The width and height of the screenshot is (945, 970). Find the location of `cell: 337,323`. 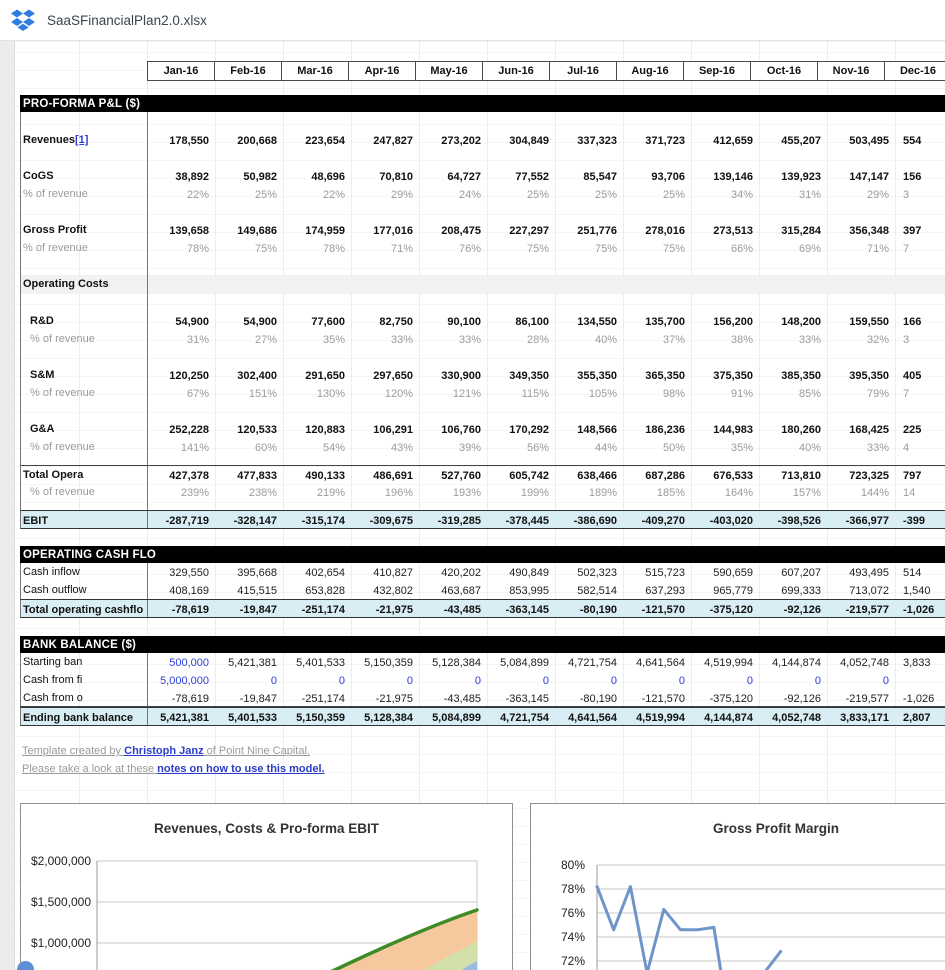

cell: 337,323 is located at coordinates (597, 140).